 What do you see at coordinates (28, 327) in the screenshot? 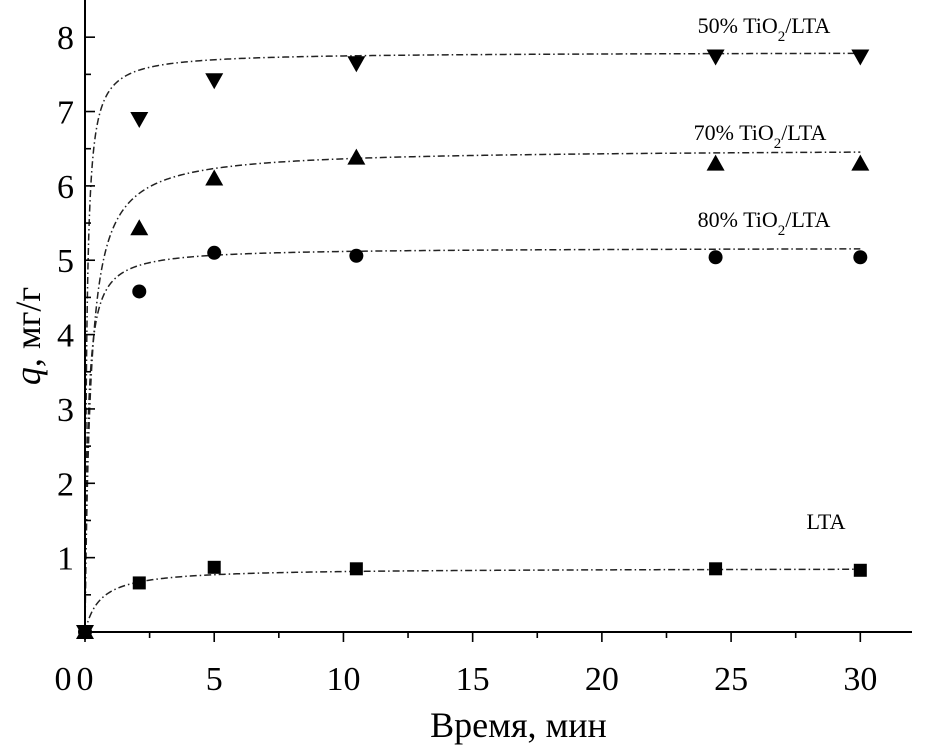
I see `y-axis-unit: , мг/г` at bounding box center [28, 327].